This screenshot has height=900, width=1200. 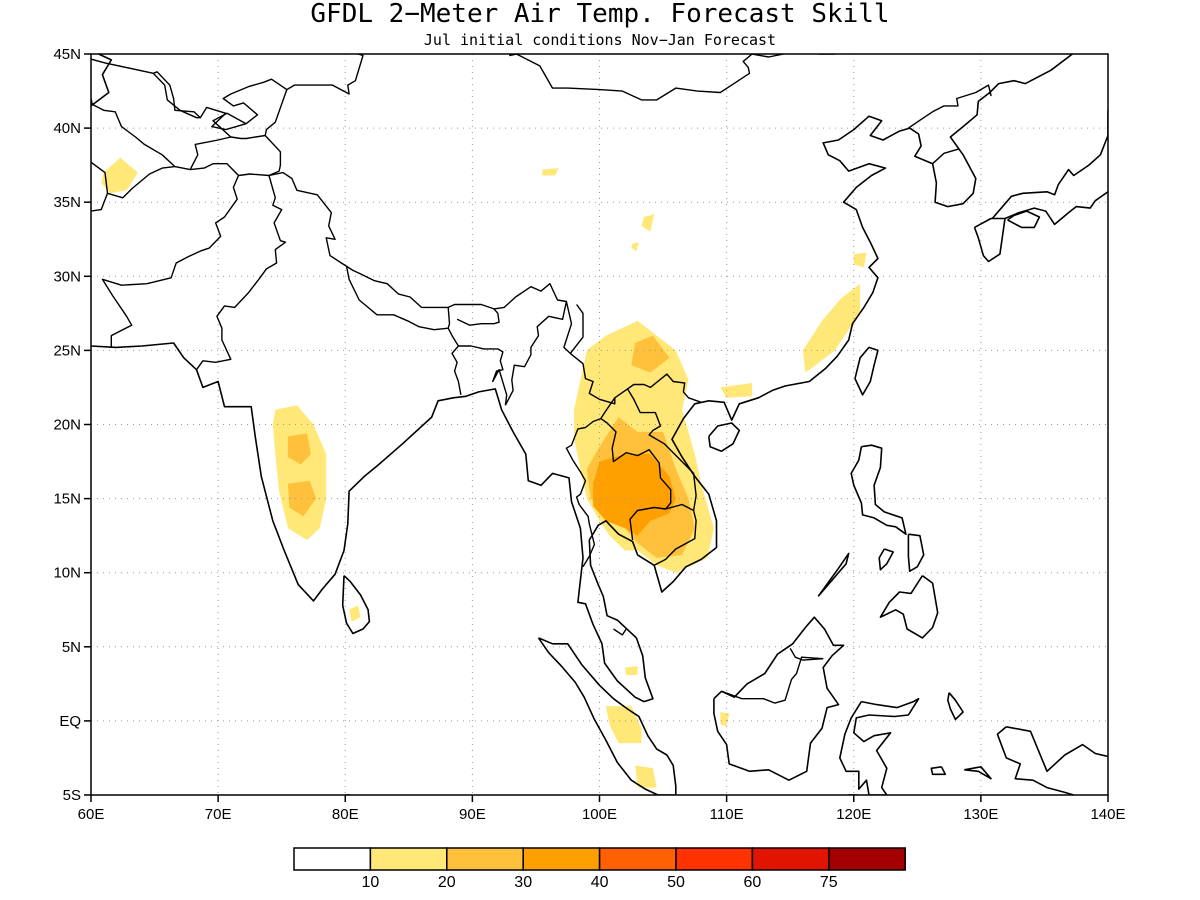 What do you see at coordinates (67, 425) in the screenshot?
I see `lat-tick-label: 20N` at bounding box center [67, 425].